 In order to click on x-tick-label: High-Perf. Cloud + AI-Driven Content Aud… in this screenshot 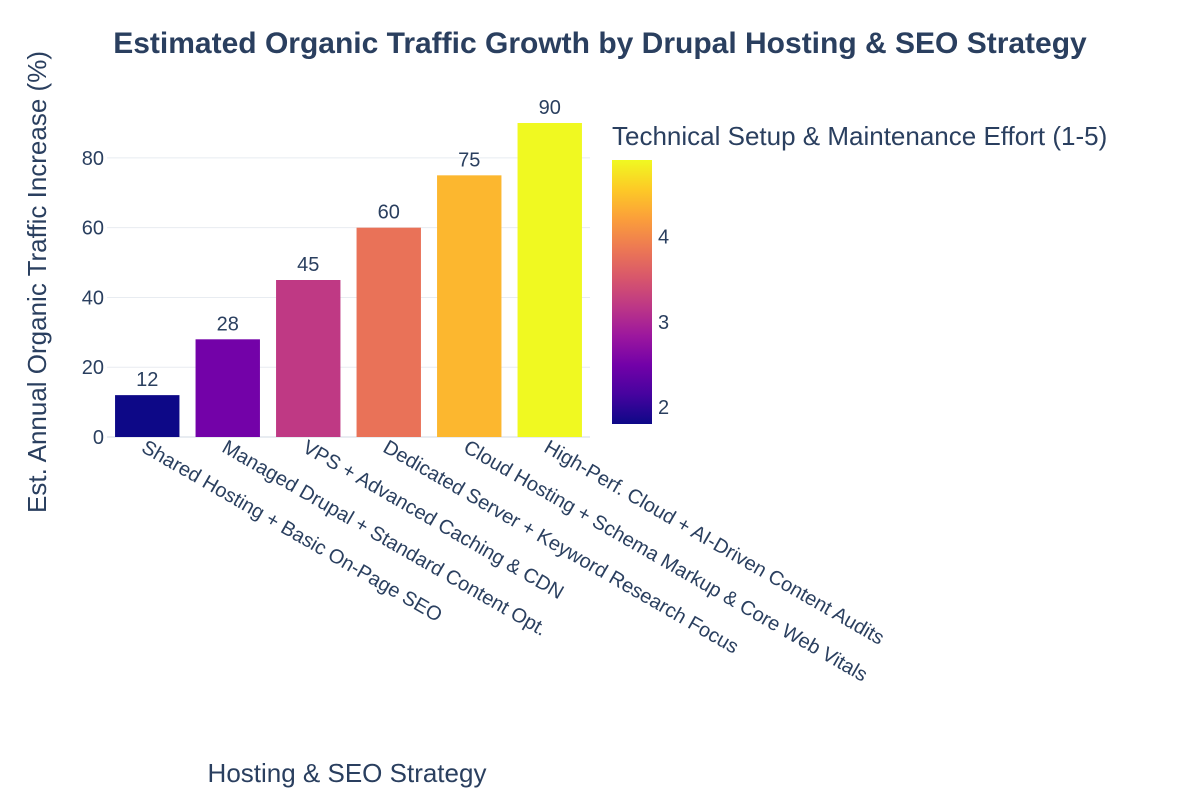, I will do `click(713, 542)`.